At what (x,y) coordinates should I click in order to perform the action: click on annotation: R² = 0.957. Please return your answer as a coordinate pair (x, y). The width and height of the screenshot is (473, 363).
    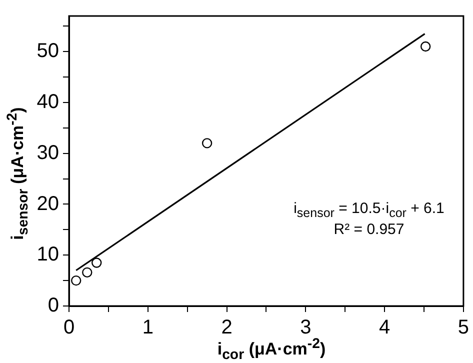
    Looking at the image, I should click on (369, 229).